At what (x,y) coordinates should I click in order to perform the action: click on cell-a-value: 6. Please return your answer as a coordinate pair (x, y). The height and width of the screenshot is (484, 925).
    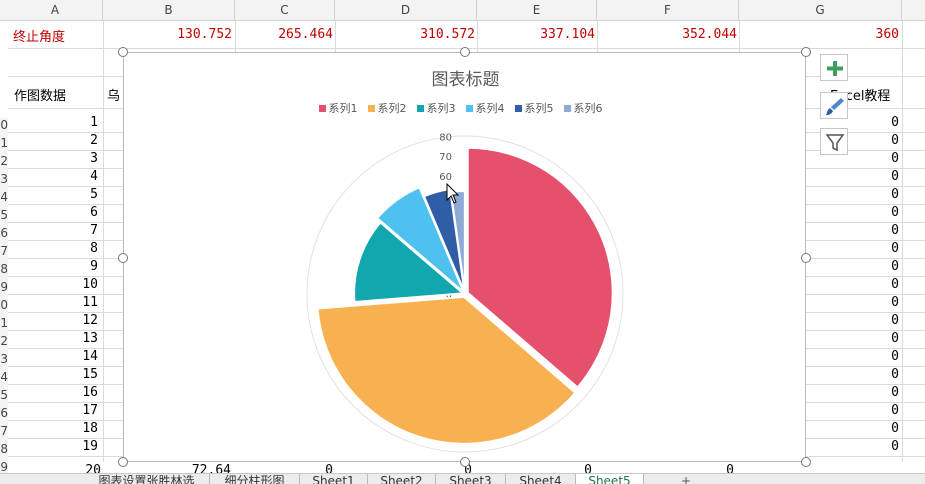
    Looking at the image, I should click on (94, 212).